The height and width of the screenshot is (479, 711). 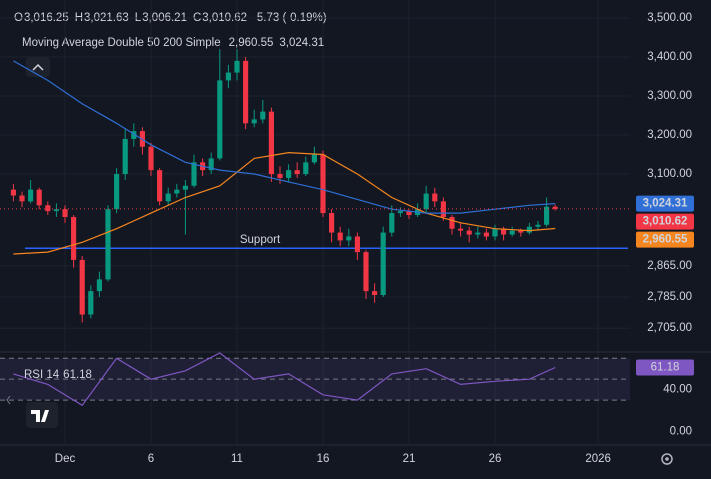 What do you see at coordinates (669, 57) in the screenshot?
I see `y-tick-label: 3,400.00` at bounding box center [669, 57].